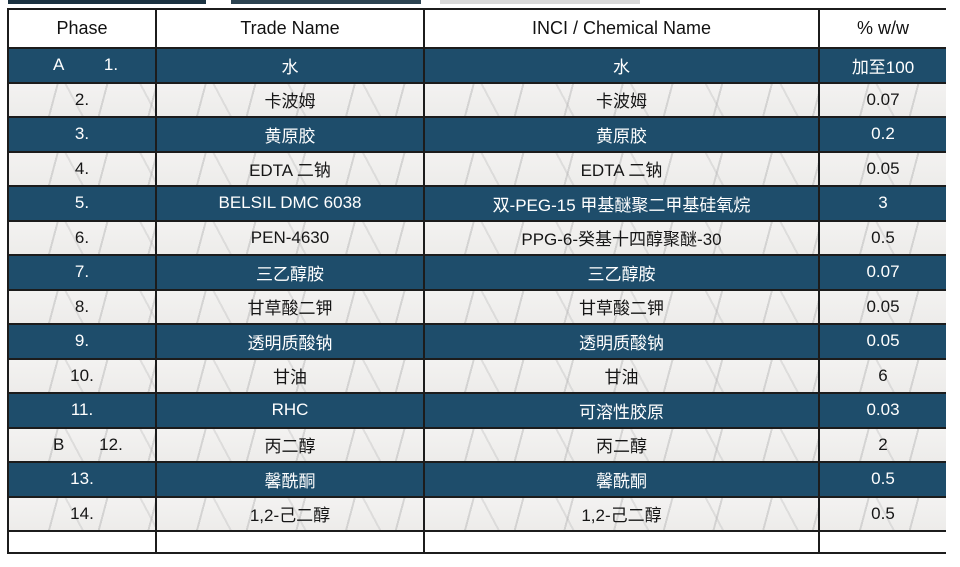 This screenshot has height=567, width=960. I want to click on inci-name-cell: 甘油, so click(621, 375).